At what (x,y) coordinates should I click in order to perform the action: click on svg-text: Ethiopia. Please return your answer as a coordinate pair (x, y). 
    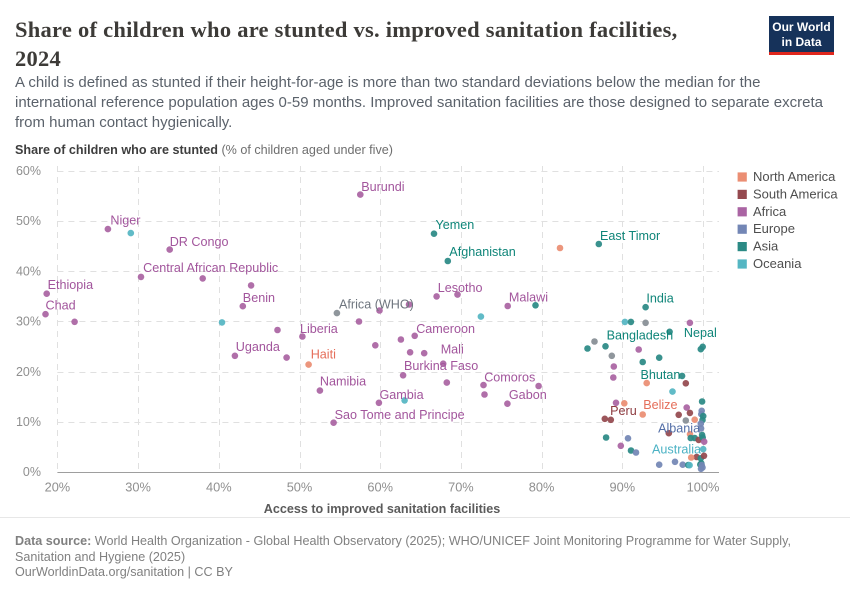
    Looking at the image, I should click on (71, 285).